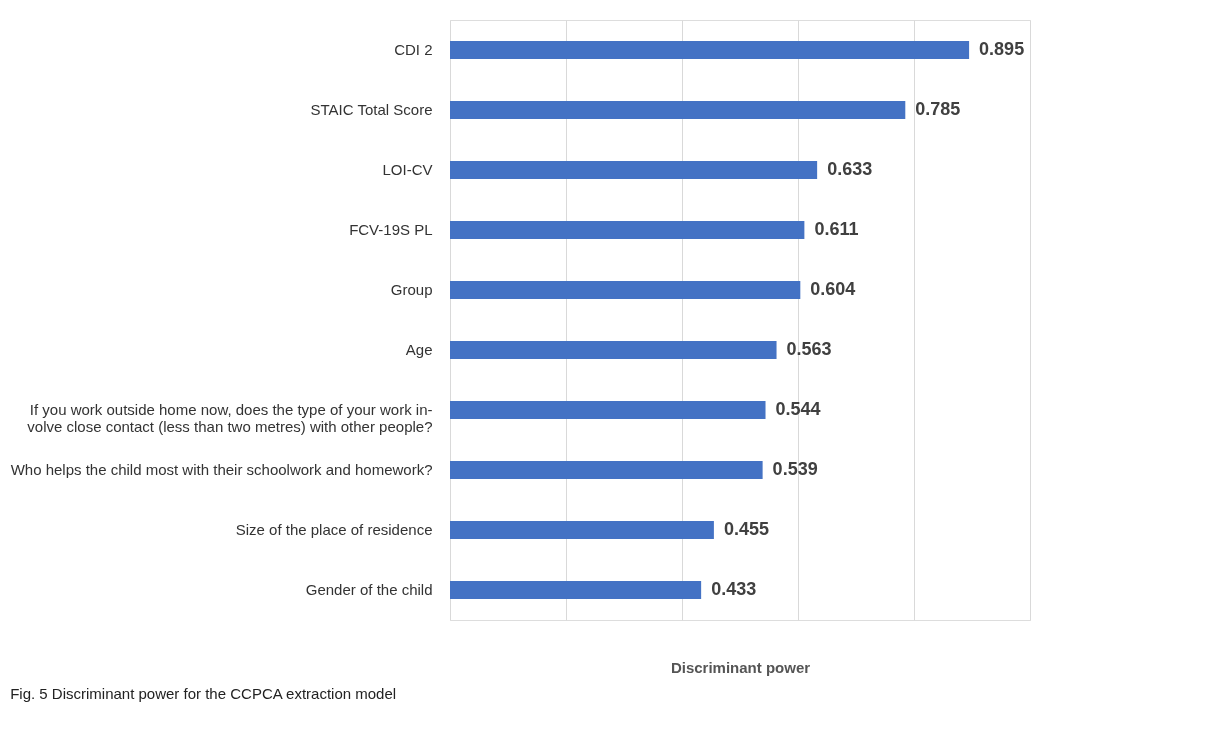  What do you see at coordinates (740, 667) in the screenshot?
I see `x-axis-title: Discriminant power` at bounding box center [740, 667].